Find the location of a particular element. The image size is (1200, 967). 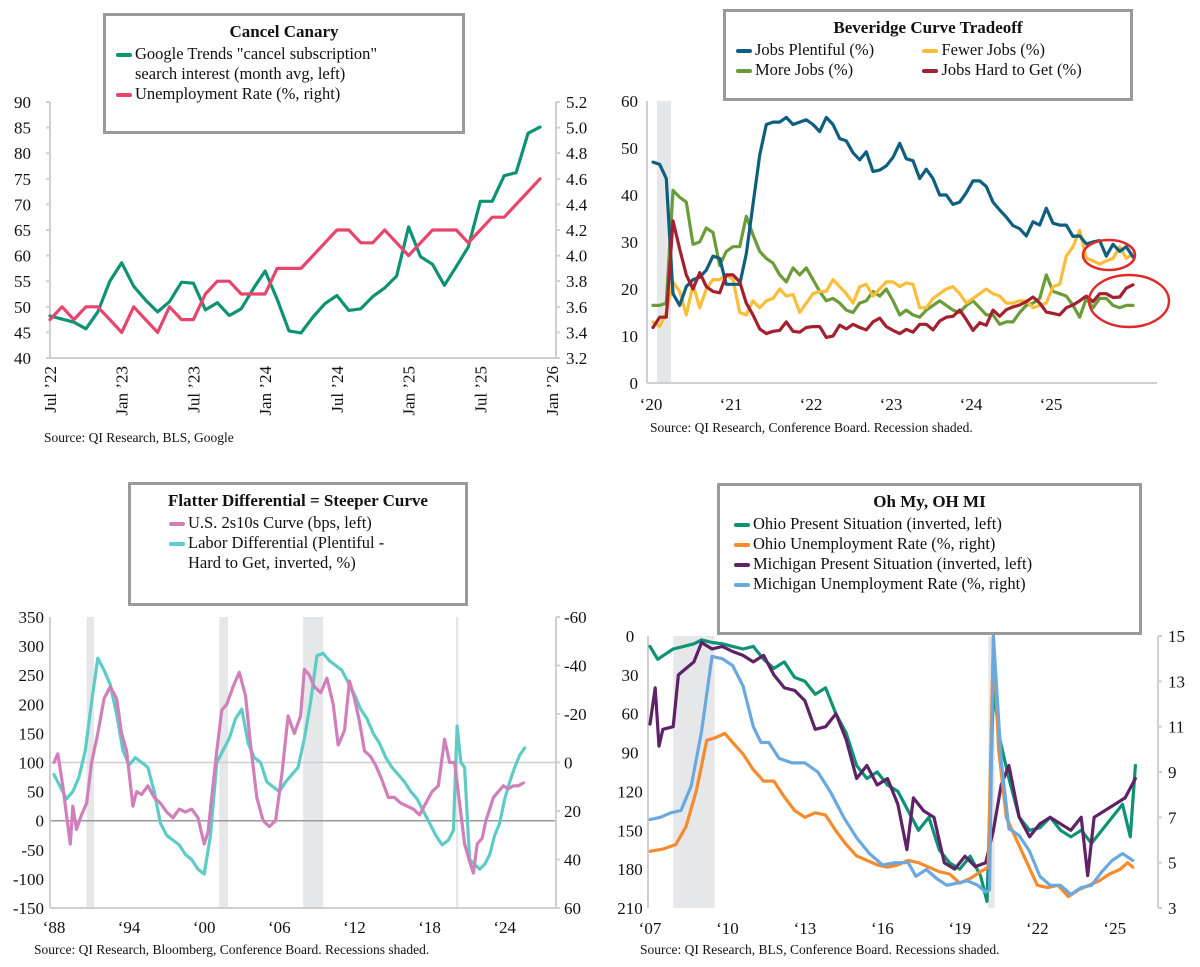

y-left-tick-label: 45 is located at coordinates (22, 332).